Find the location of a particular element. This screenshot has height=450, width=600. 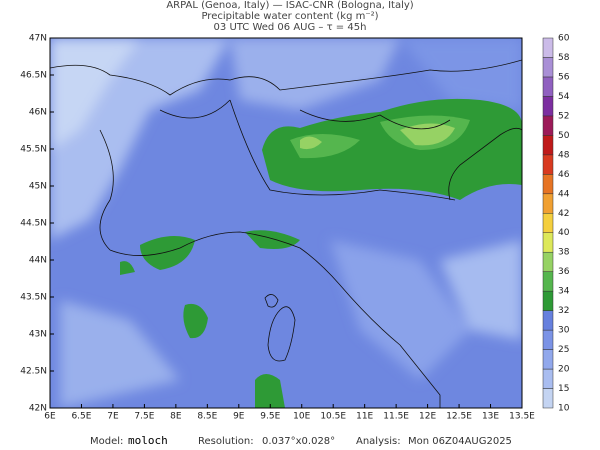

colorbar-label: 42 is located at coordinates (563, 214).